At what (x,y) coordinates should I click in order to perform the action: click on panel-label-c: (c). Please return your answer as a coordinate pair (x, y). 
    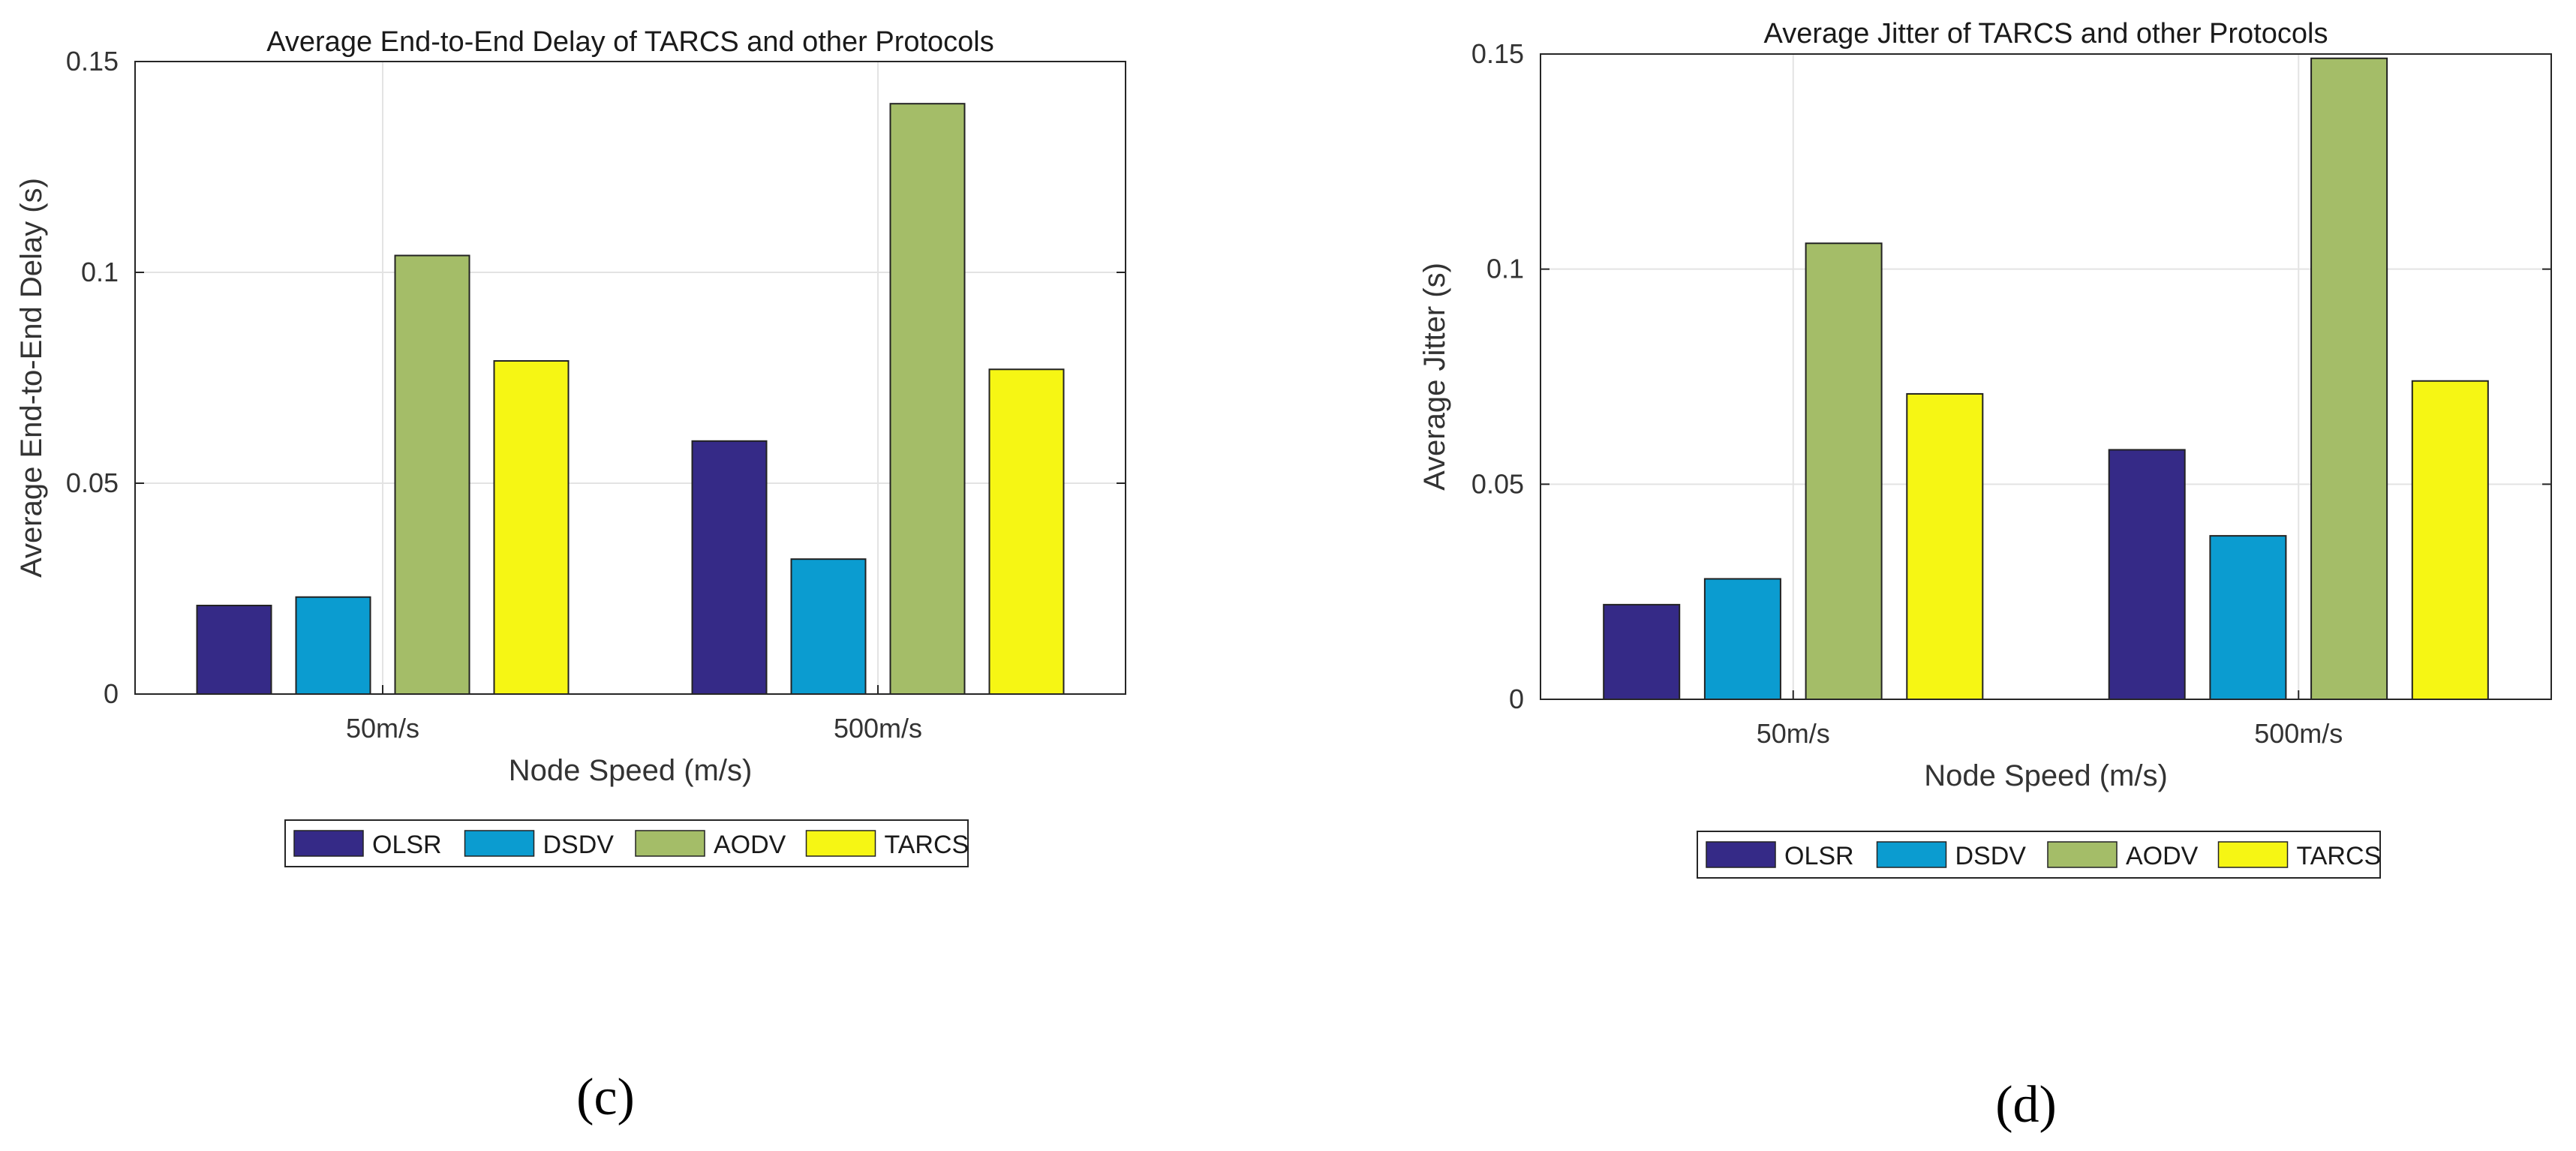
    Looking at the image, I should click on (605, 1097).